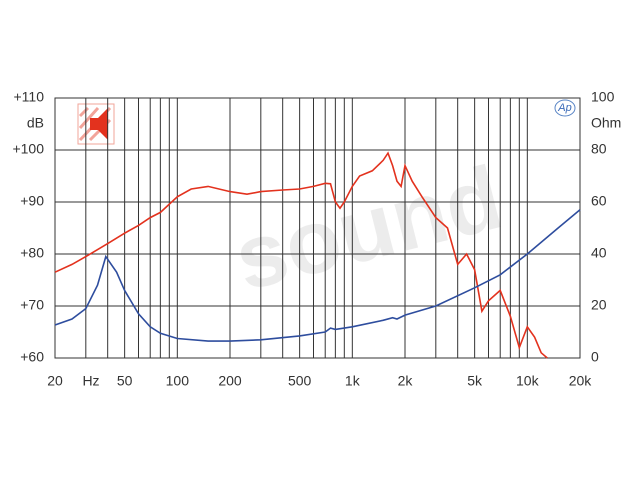 This screenshot has height=480, width=630. I want to click on y-tick-label: +70, so click(32, 305).